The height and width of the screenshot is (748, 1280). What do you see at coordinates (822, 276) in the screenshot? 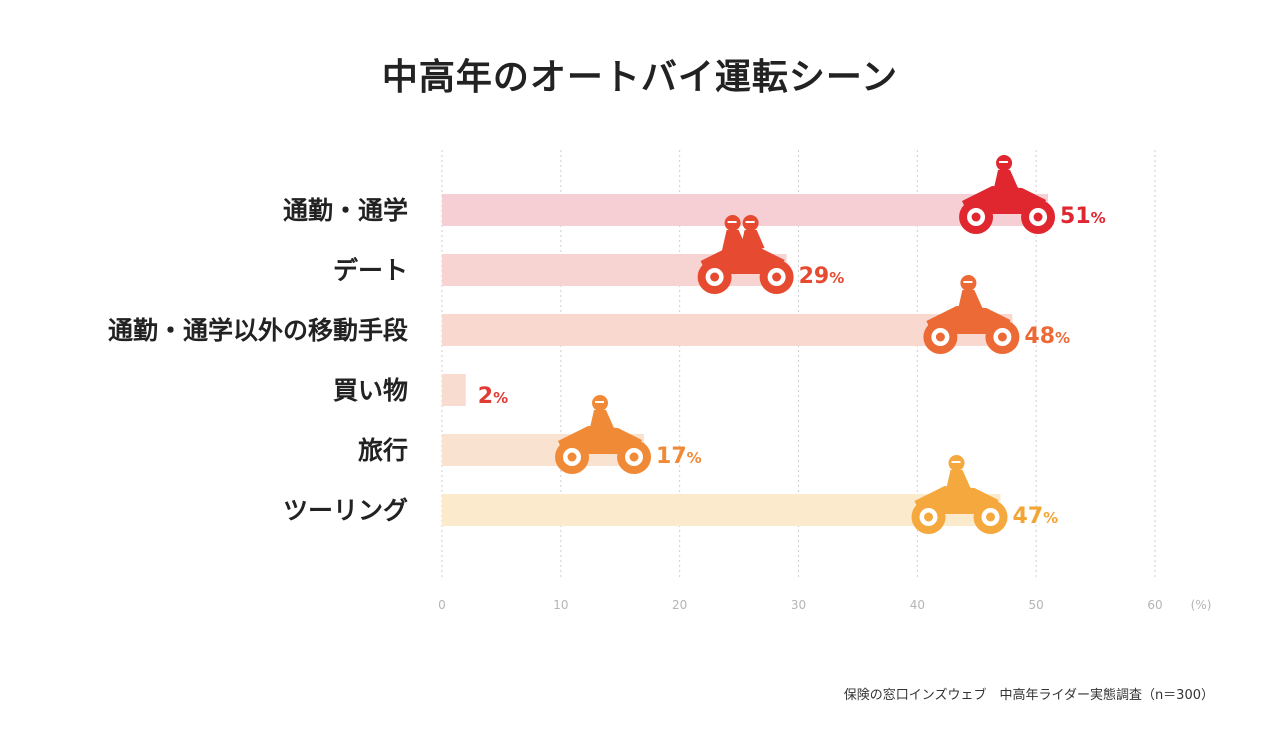
I see `value-label: 29%` at bounding box center [822, 276].